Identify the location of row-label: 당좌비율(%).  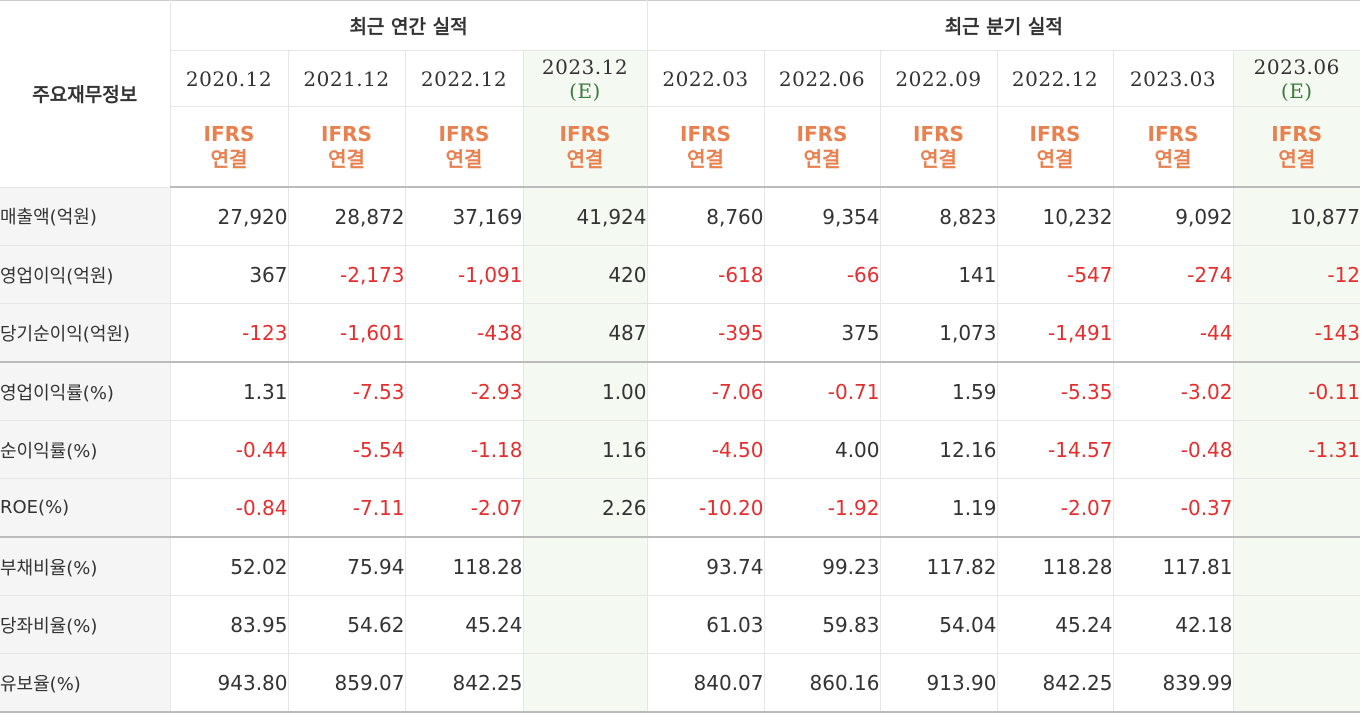
(85, 624).